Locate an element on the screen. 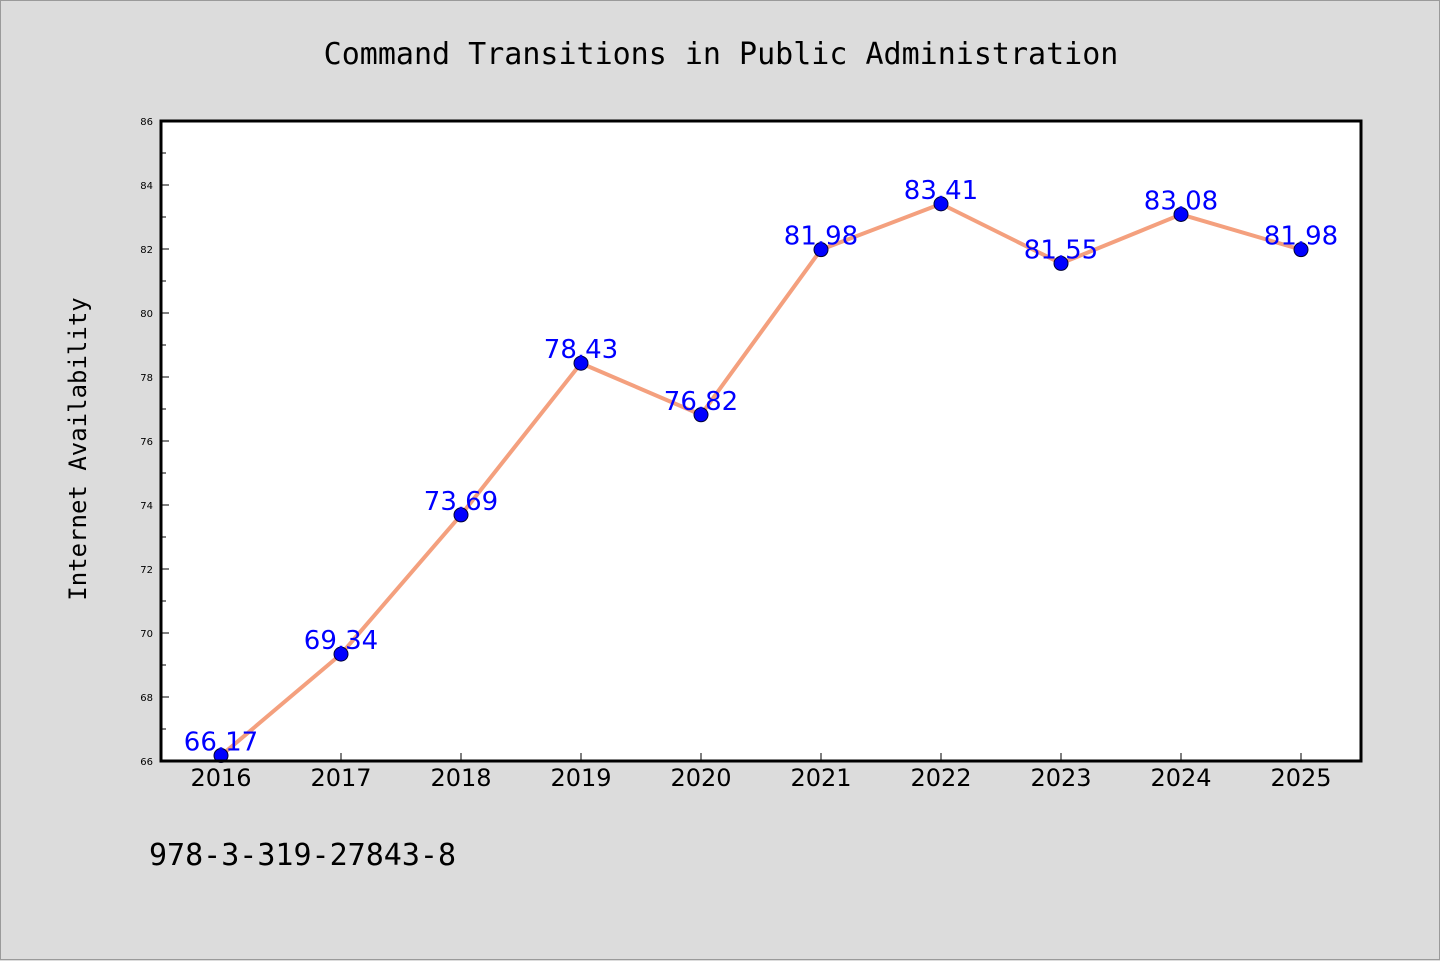 This screenshot has width=1440, height=961. x-tick-label: 2016 is located at coordinates (220, 778).